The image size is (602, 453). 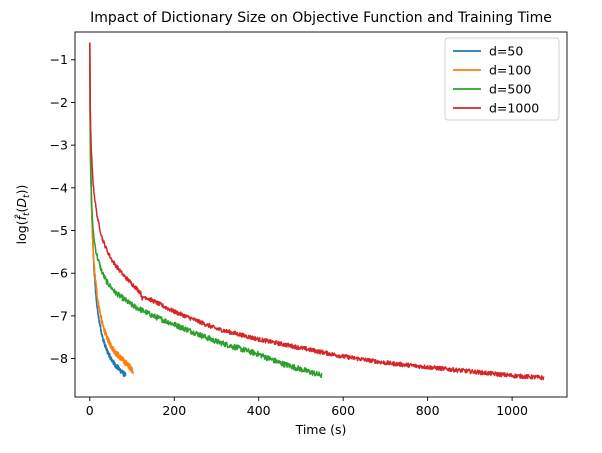 I want to click on y-tick-label: −5, so click(x=59, y=230).